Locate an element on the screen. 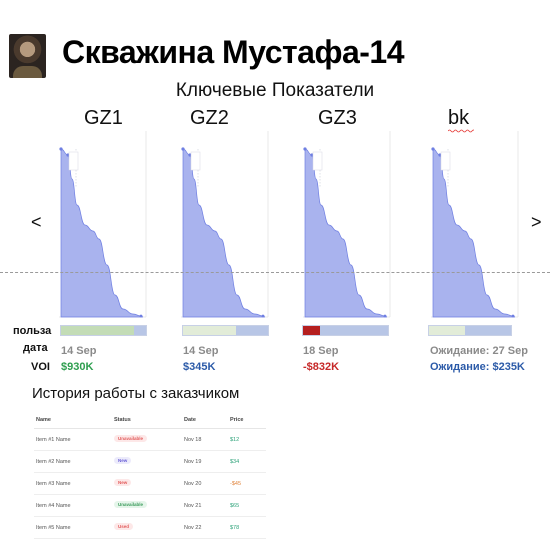 This screenshot has height=550, width=550. date-gz3: 18 Sep is located at coordinates (321, 351).